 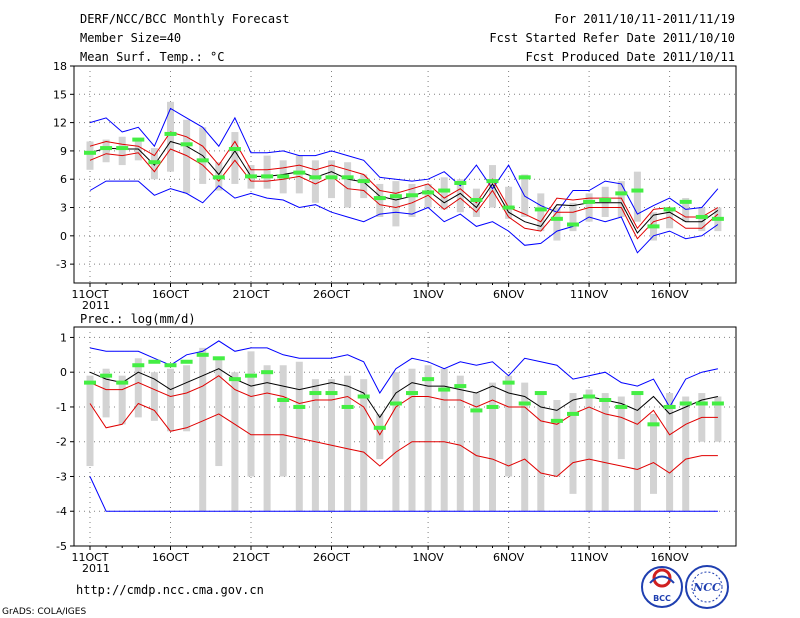 What do you see at coordinates (404, 217) in the screenshot?
I see `temp-series-ensemble-maximum` at bounding box center [404, 217].